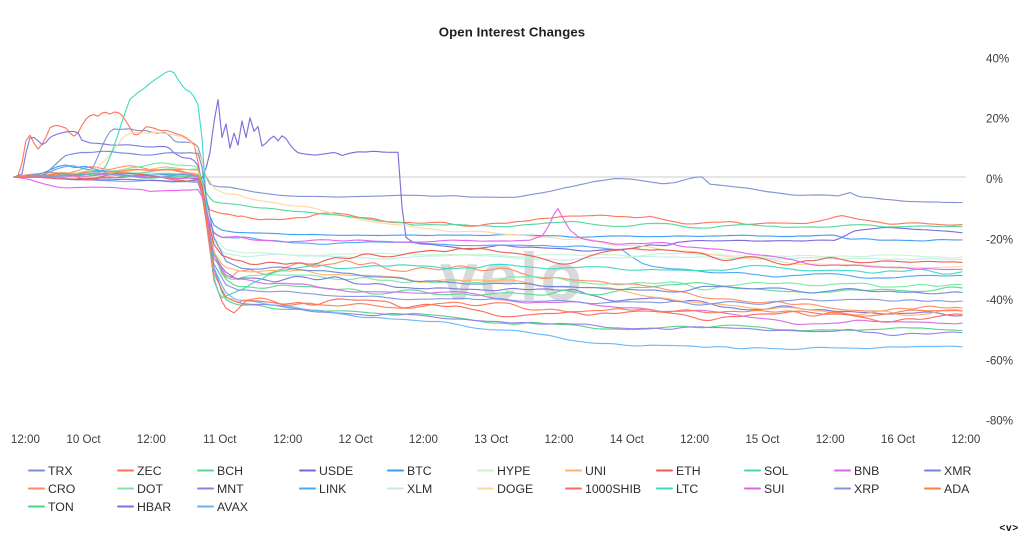  I want to click on svg-text: <v>, so click(1009, 528).